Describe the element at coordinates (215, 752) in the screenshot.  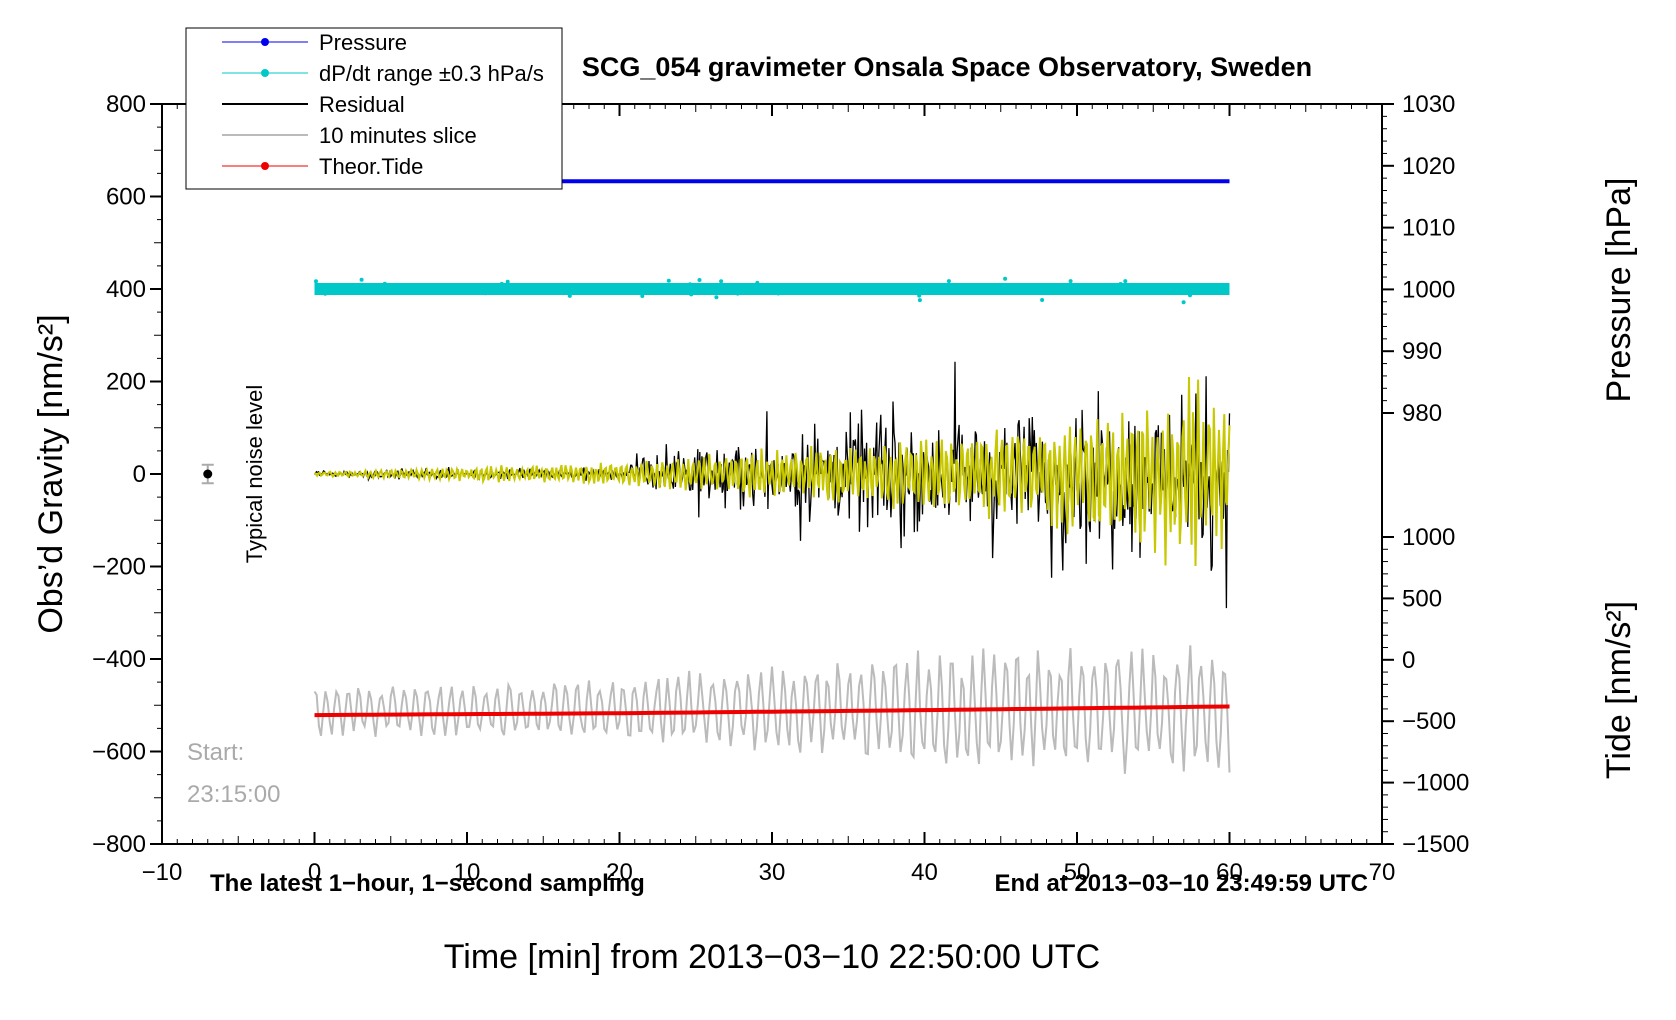
I see `start-label: Start:` at that location.